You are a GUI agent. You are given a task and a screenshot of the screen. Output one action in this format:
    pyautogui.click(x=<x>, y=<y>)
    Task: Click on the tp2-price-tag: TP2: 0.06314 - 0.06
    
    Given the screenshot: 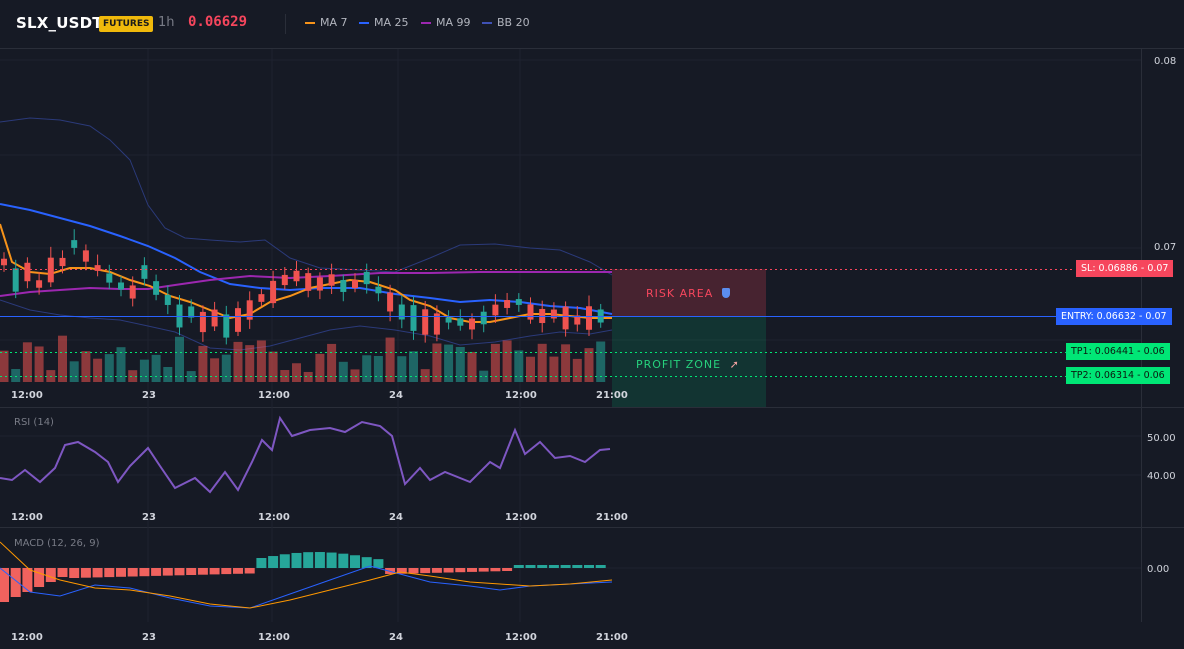 What is the action you would take?
    pyautogui.click(x=1118, y=375)
    